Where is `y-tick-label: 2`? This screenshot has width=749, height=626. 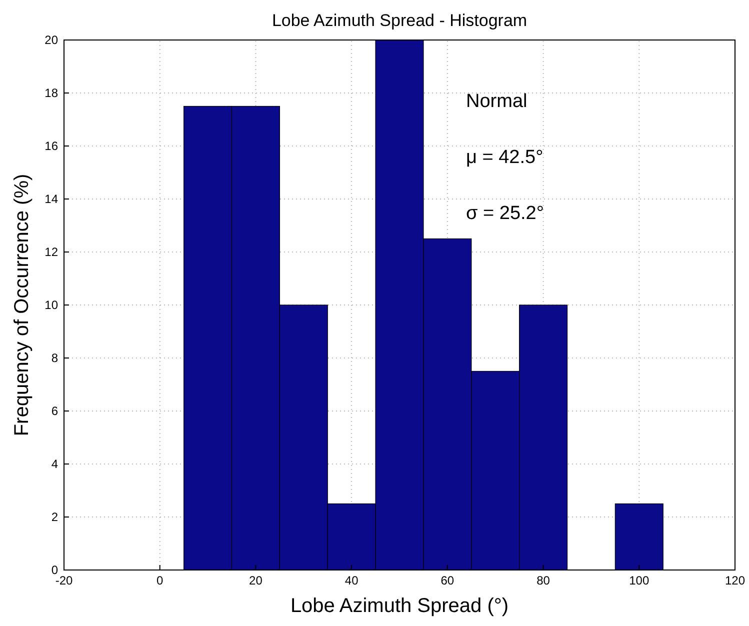 y-tick-label: 2 is located at coordinates (54, 517).